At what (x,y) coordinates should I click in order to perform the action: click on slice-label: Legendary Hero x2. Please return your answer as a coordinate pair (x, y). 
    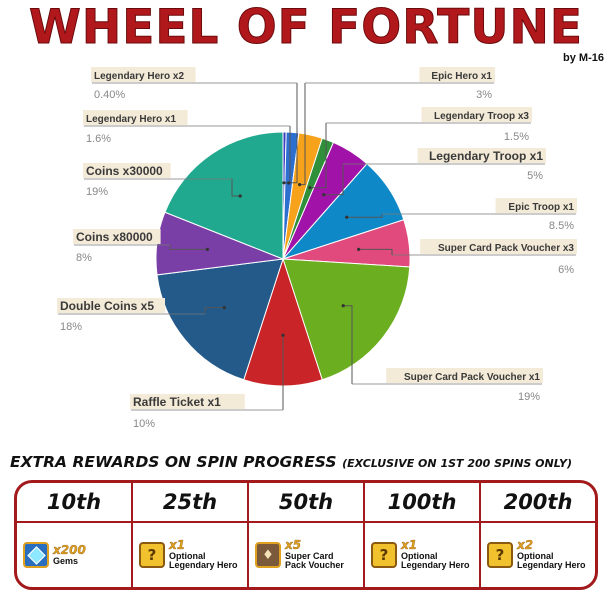
    Looking at the image, I should click on (139, 76).